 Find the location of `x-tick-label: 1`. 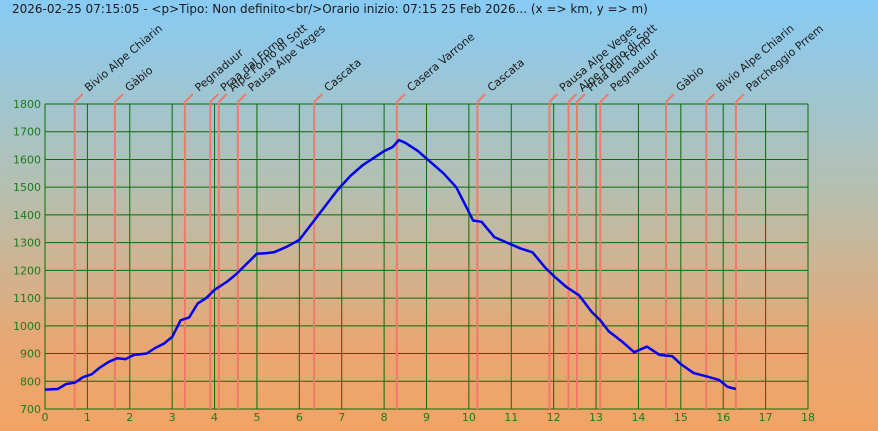

x-tick-label: 1 is located at coordinates (87, 417).